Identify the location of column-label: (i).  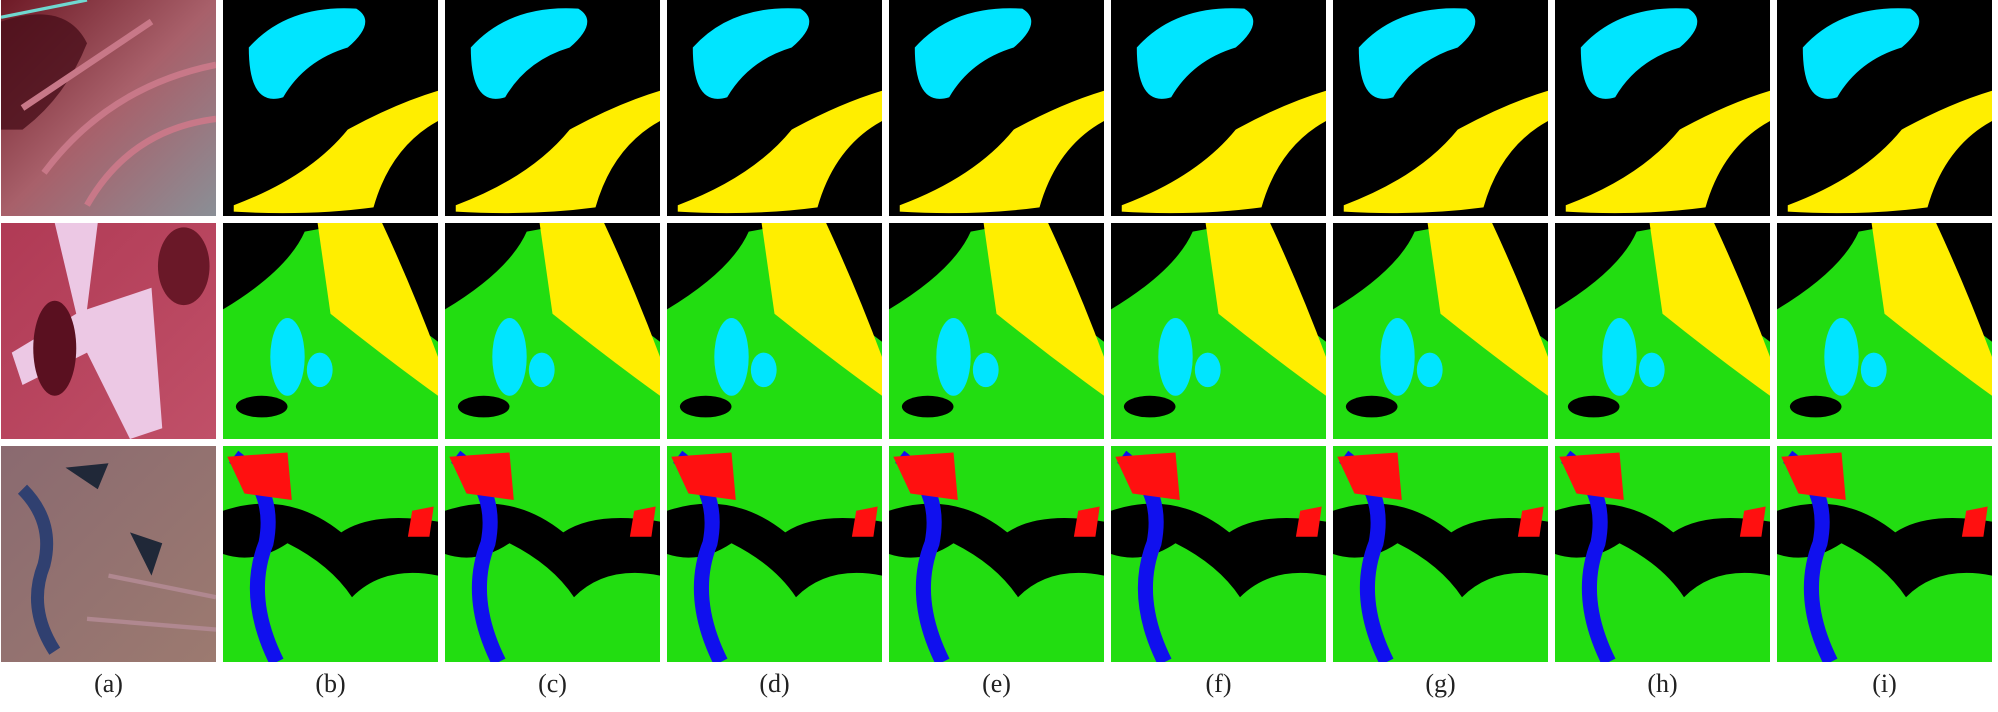
(1884, 683).